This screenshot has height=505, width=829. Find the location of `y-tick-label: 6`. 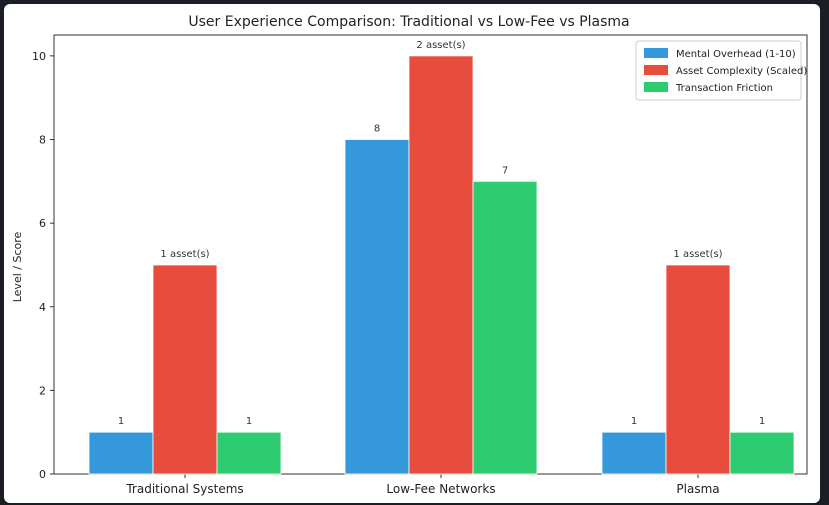

y-tick-label: 6 is located at coordinates (42, 223).